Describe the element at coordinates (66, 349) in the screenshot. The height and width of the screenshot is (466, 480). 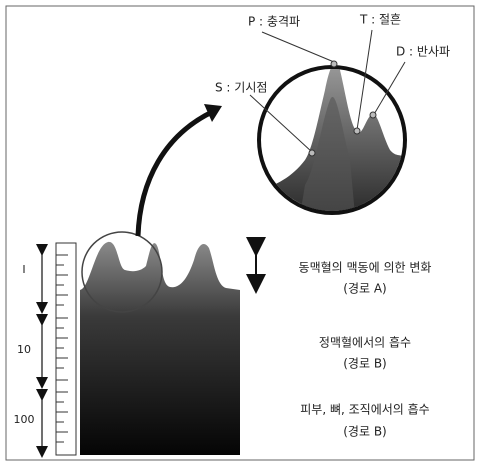
I see `ruler` at that location.